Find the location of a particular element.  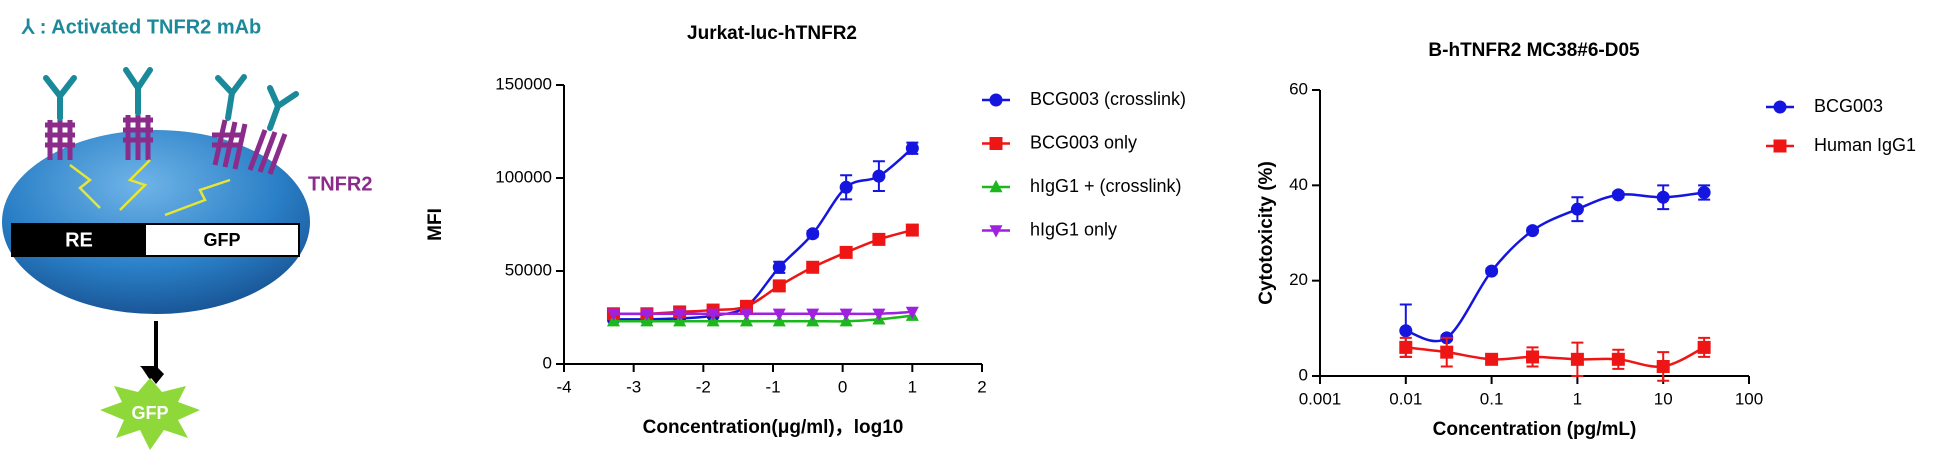

legend-label: hIgG1 only is located at coordinates (1073, 229).